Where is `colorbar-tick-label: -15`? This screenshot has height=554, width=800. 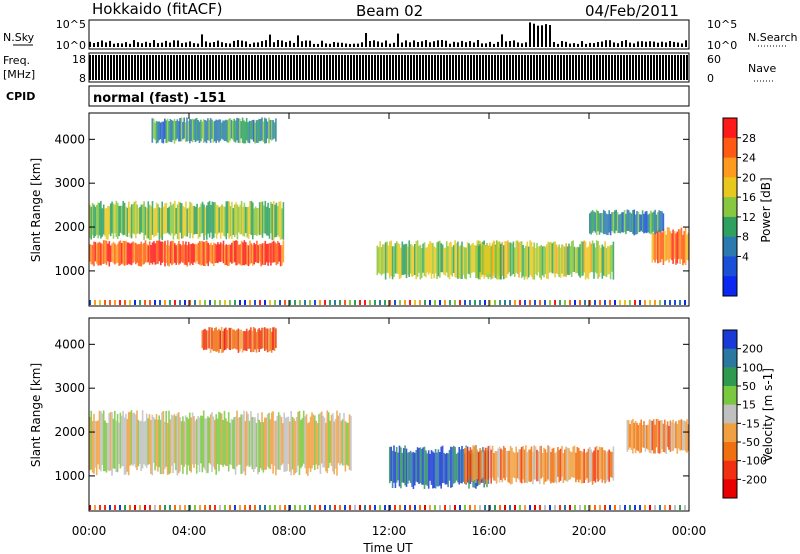 colorbar-tick-label: -15 is located at coordinates (751, 423).